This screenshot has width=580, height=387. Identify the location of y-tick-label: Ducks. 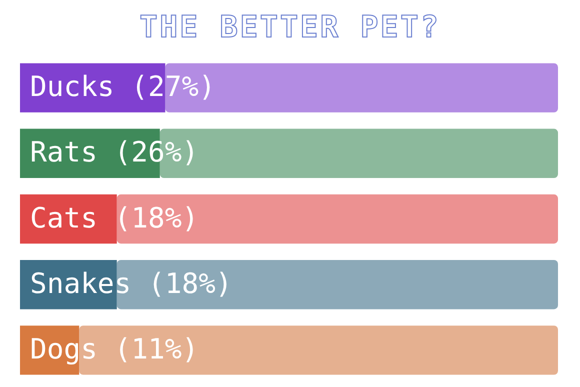
(72, 87).